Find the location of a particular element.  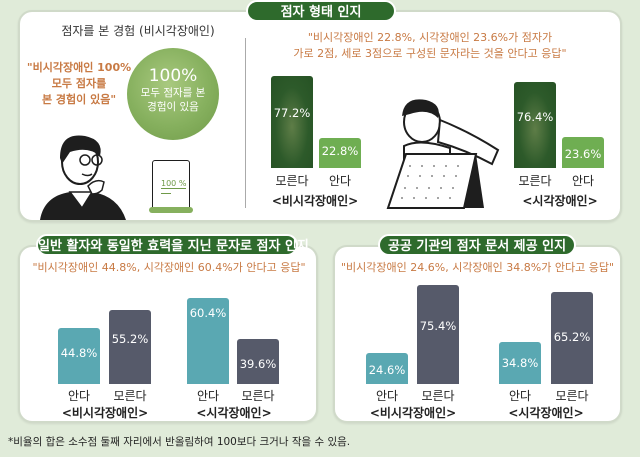

label-bl-nonvisual-dontknow: 모른다 is located at coordinates (130, 396).